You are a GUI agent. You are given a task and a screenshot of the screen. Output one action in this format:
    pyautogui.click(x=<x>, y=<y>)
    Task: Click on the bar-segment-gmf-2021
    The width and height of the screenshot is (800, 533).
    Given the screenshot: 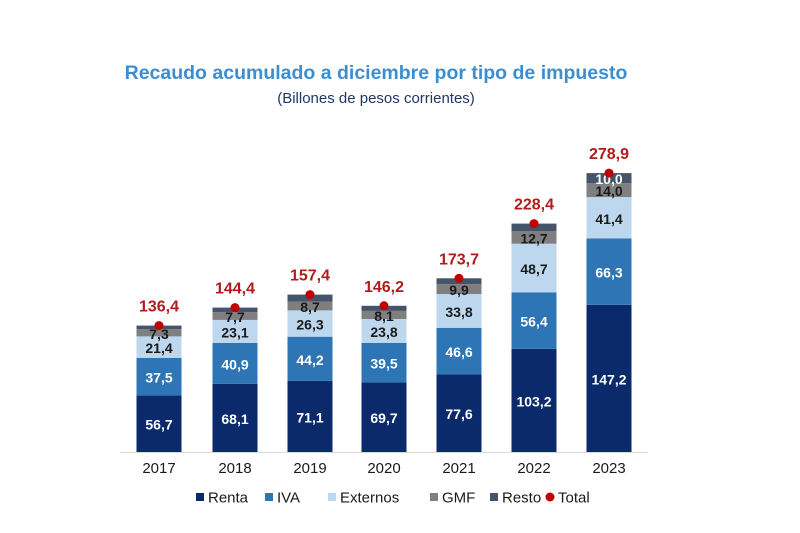 What is the action you would take?
    pyautogui.click(x=459, y=289)
    